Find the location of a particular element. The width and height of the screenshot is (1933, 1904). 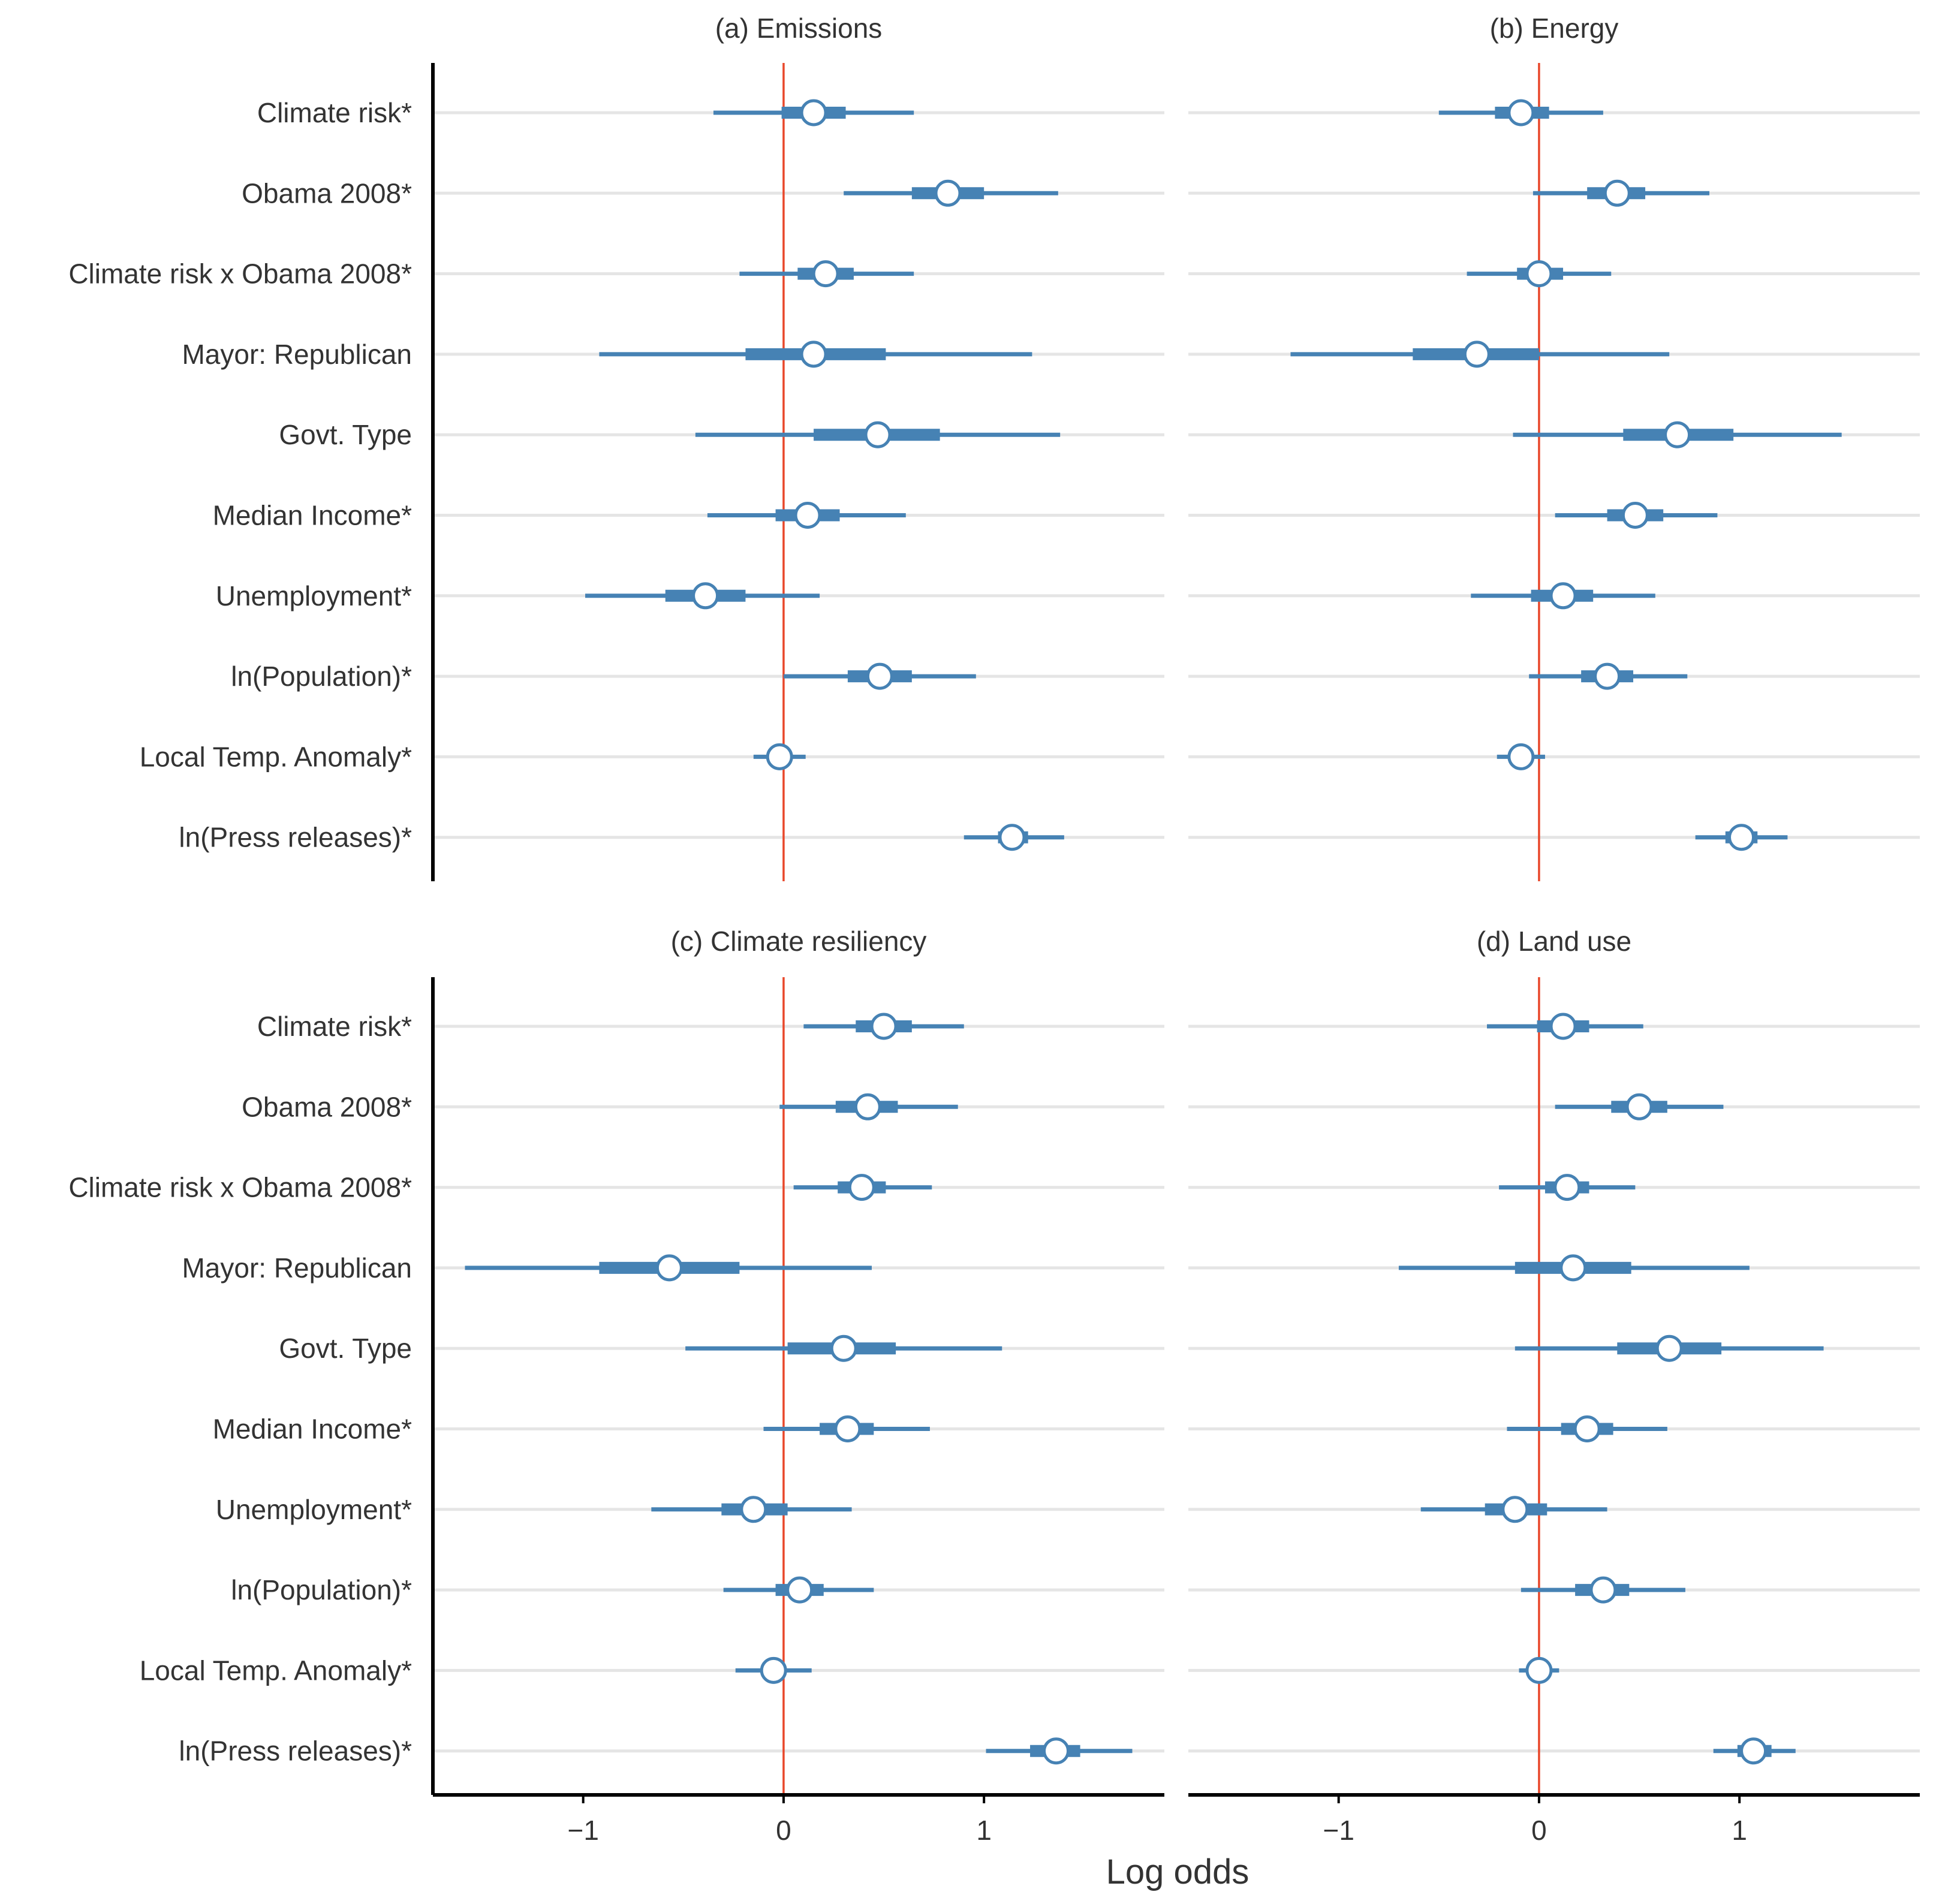

panel-title: (a) Emissions is located at coordinates (799, 29).